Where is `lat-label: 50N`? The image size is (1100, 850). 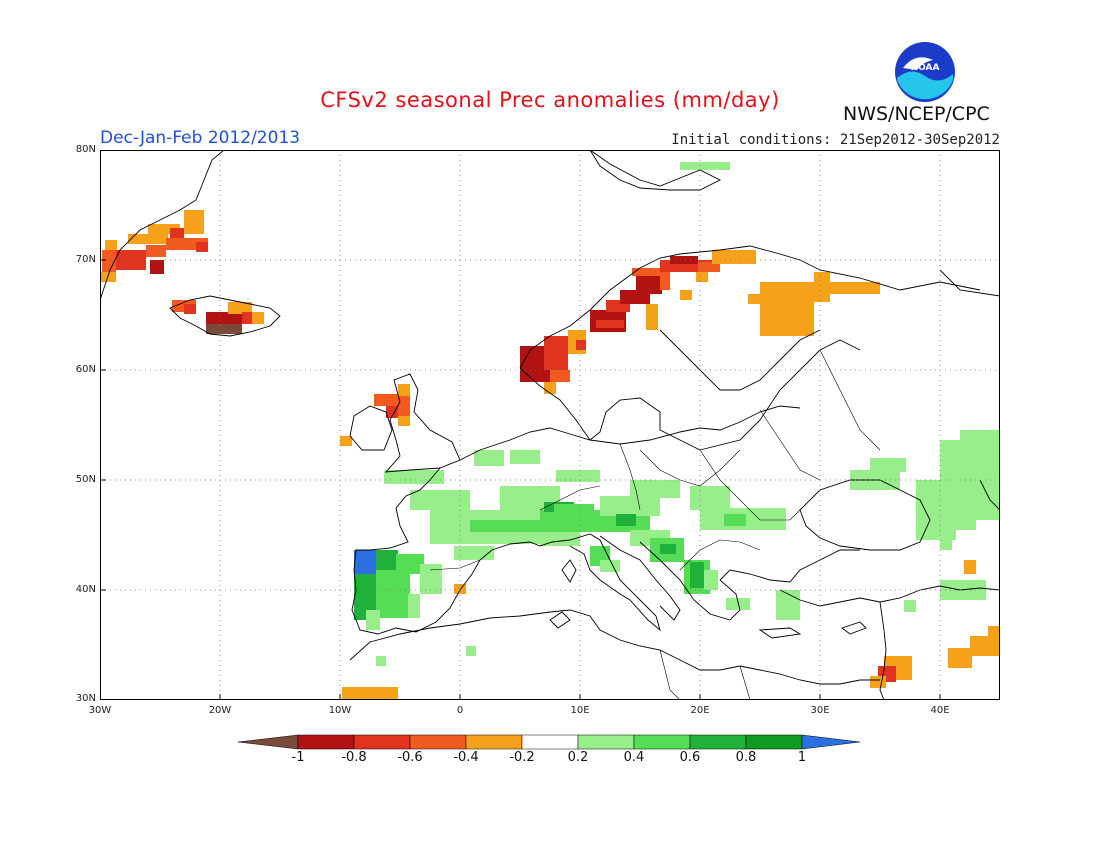 lat-label: 50N is located at coordinates (85, 479).